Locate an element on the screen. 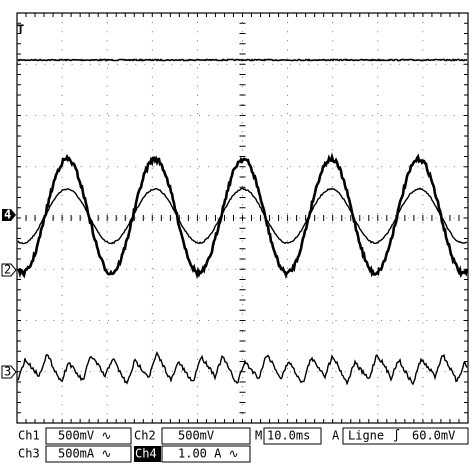 The height and width of the screenshot is (471, 474). ch2-marker-shape is located at coordinates (9, 270).